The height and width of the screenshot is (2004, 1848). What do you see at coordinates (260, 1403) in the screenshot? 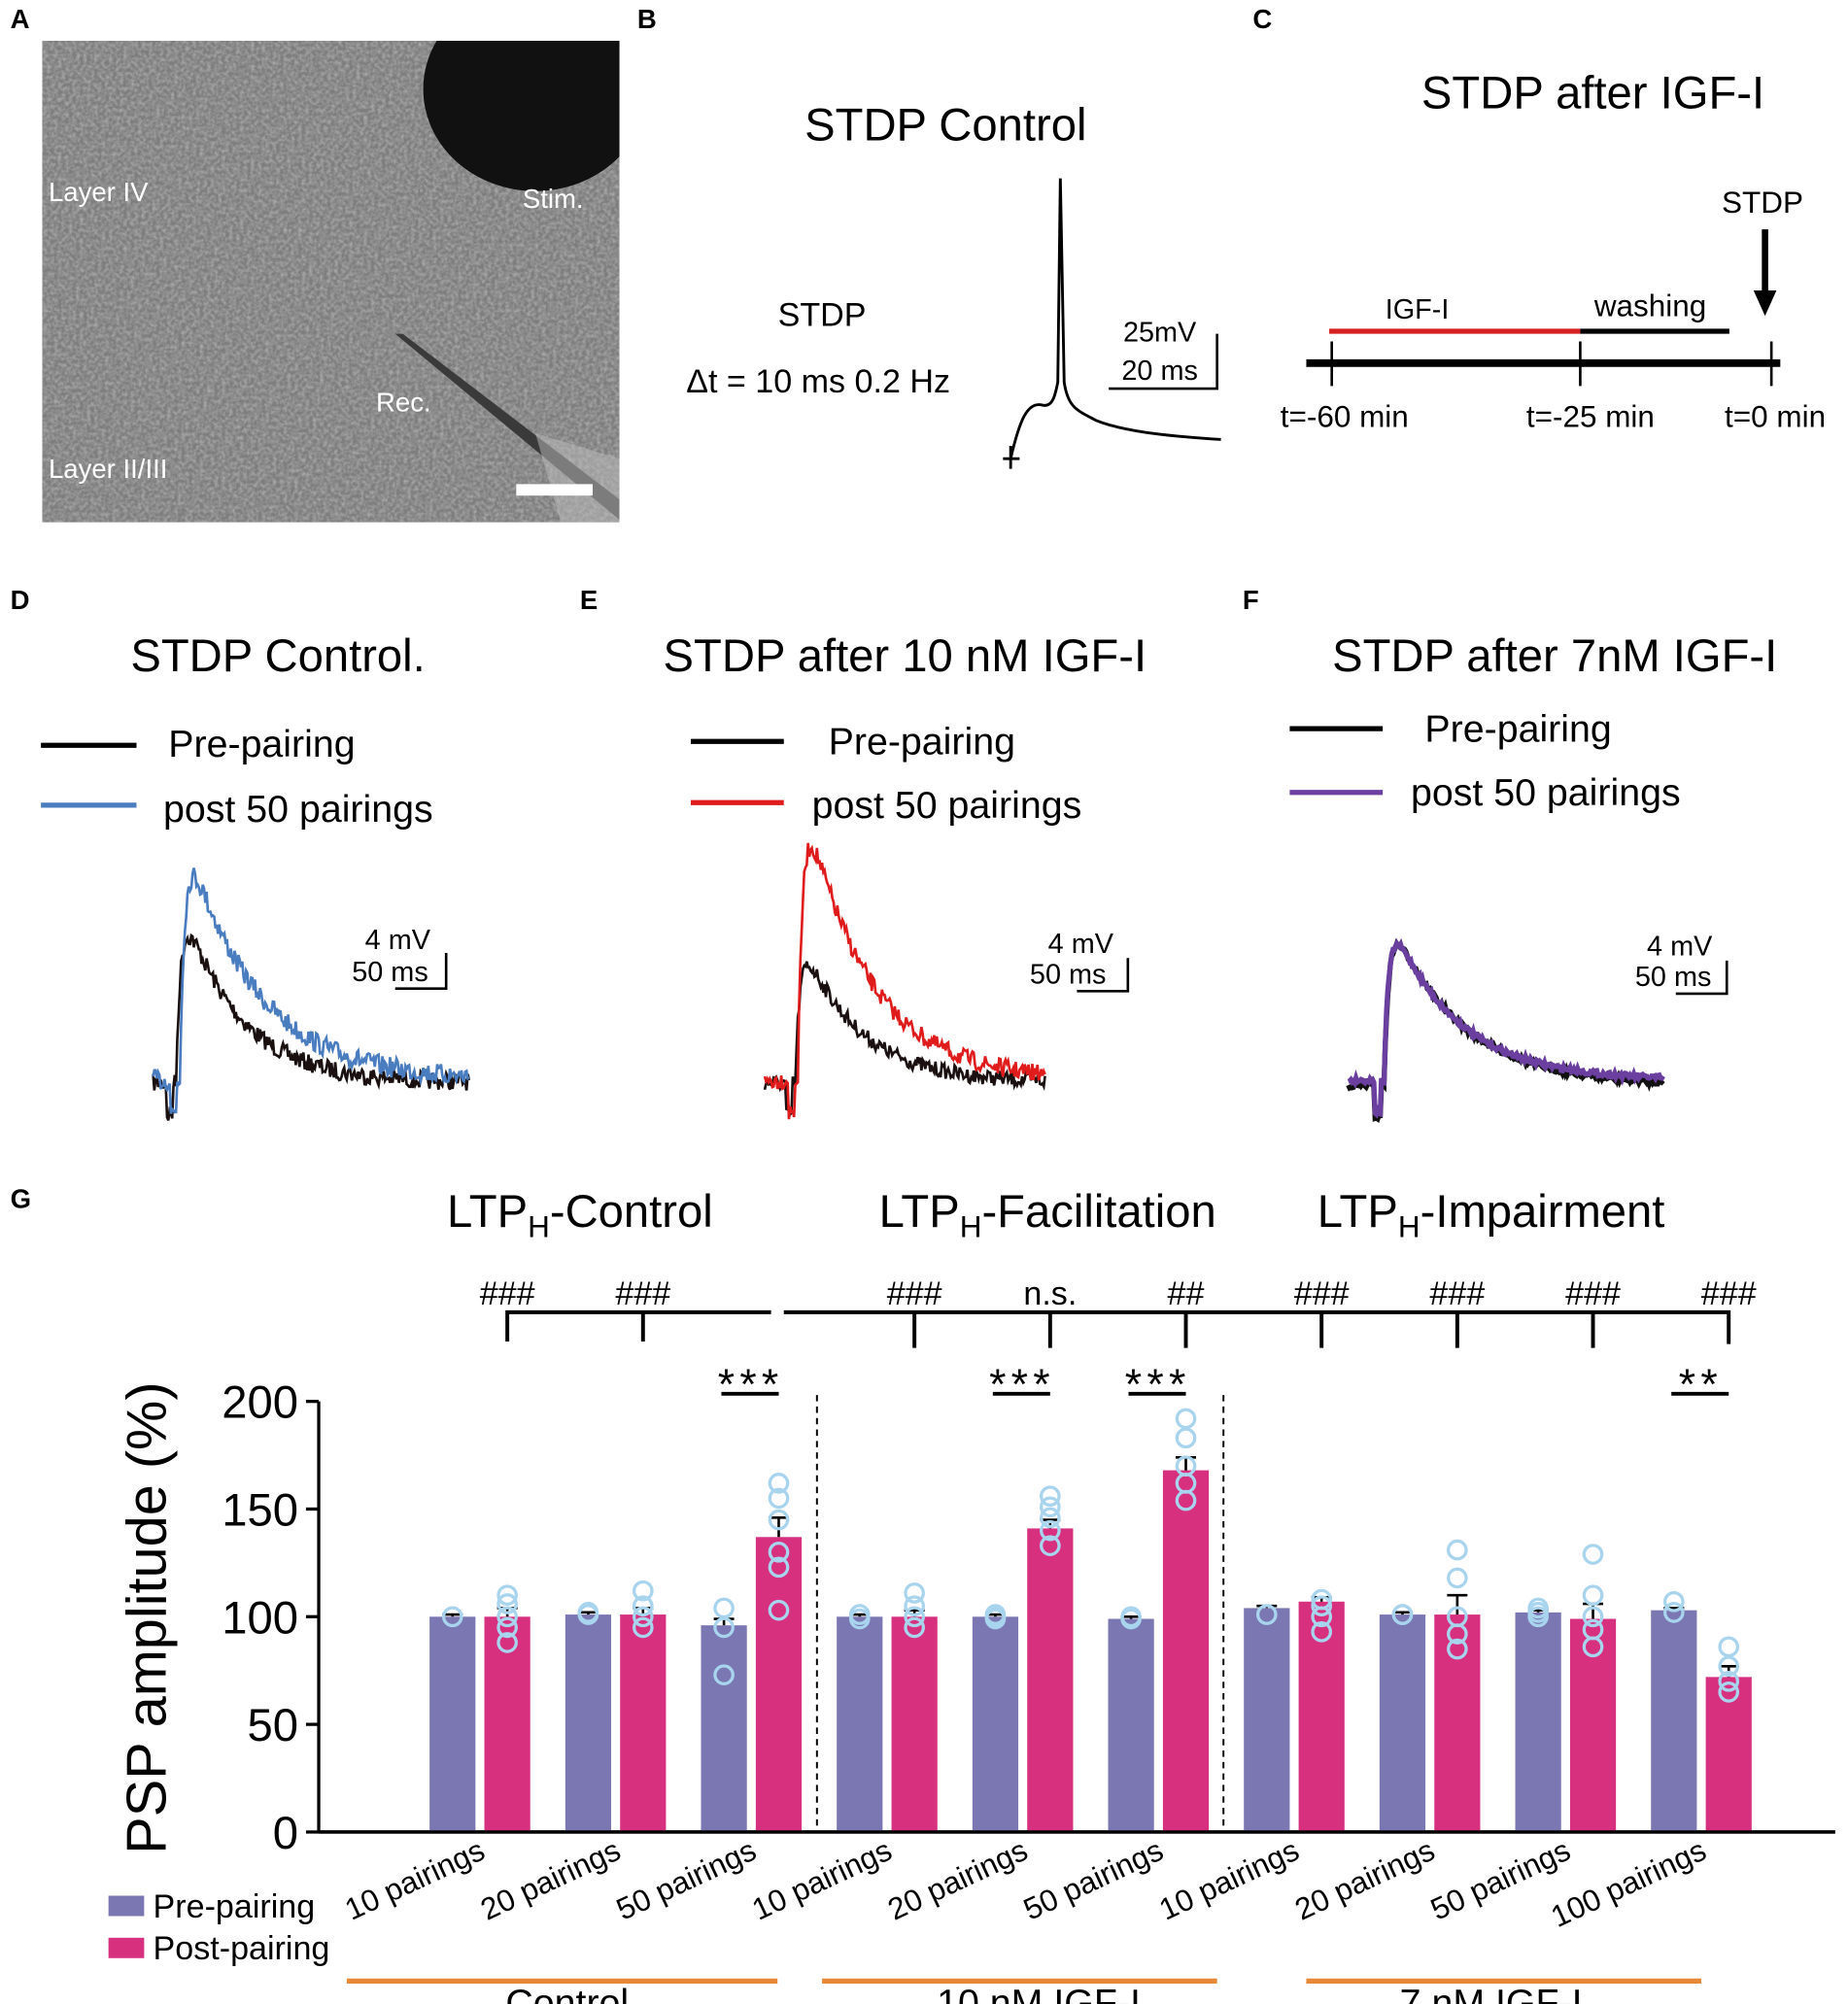
I see `y-tick-label: 200` at bounding box center [260, 1403].